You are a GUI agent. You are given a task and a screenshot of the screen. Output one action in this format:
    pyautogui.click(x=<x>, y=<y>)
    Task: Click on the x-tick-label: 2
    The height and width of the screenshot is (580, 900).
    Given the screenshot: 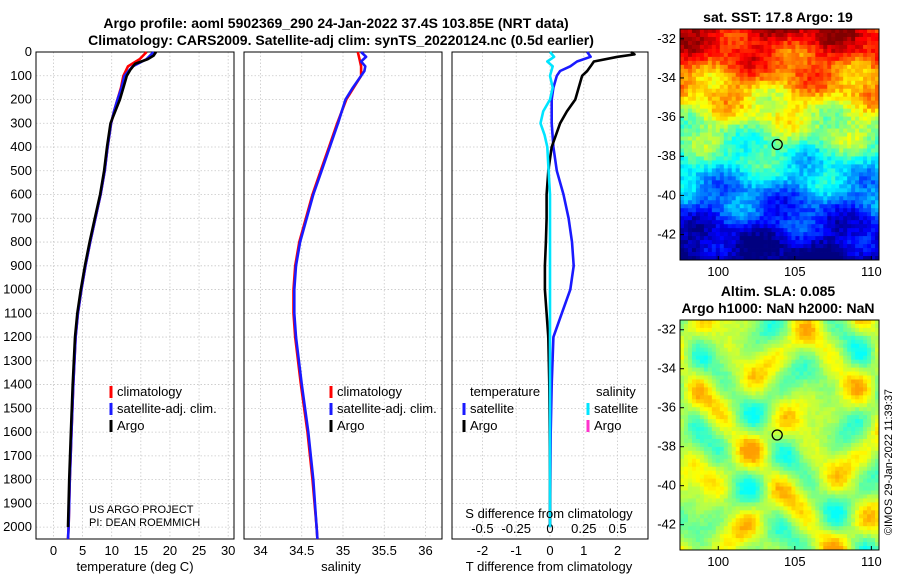 What is the action you would take?
    pyautogui.click(x=617, y=550)
    